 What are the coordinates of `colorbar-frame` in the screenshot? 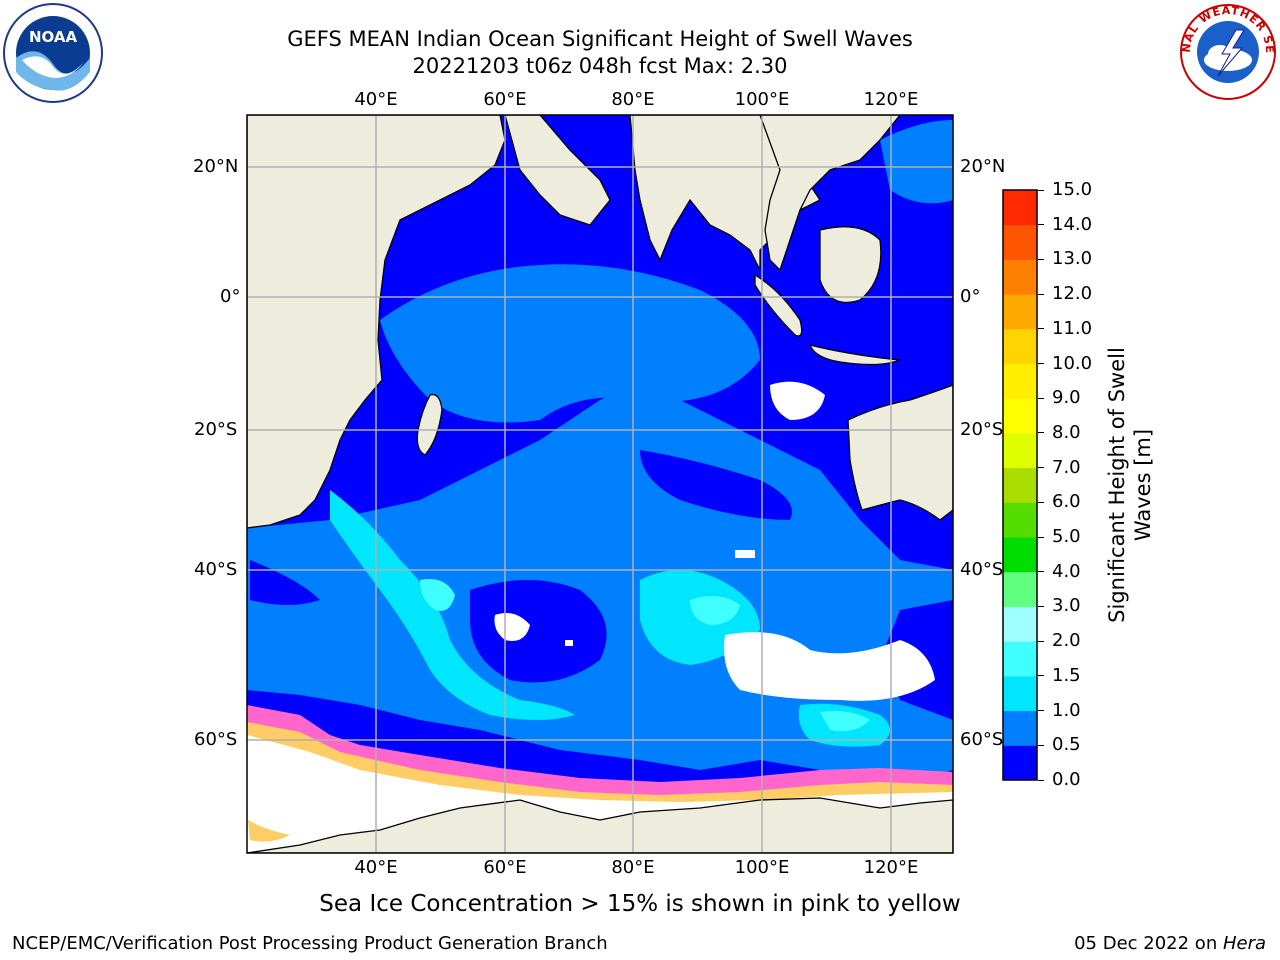 It's located at (1020, 485).